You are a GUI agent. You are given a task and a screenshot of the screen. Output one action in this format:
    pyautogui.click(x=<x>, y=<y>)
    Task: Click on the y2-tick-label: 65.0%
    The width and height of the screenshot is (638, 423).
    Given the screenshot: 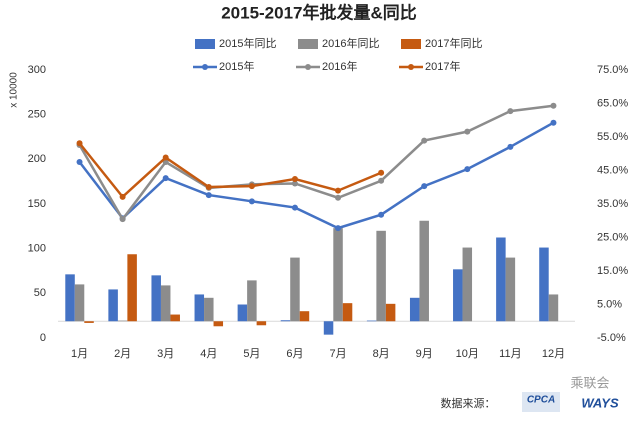 What is the action you would take?
    pyautogui.click(x=612, y=103)
    